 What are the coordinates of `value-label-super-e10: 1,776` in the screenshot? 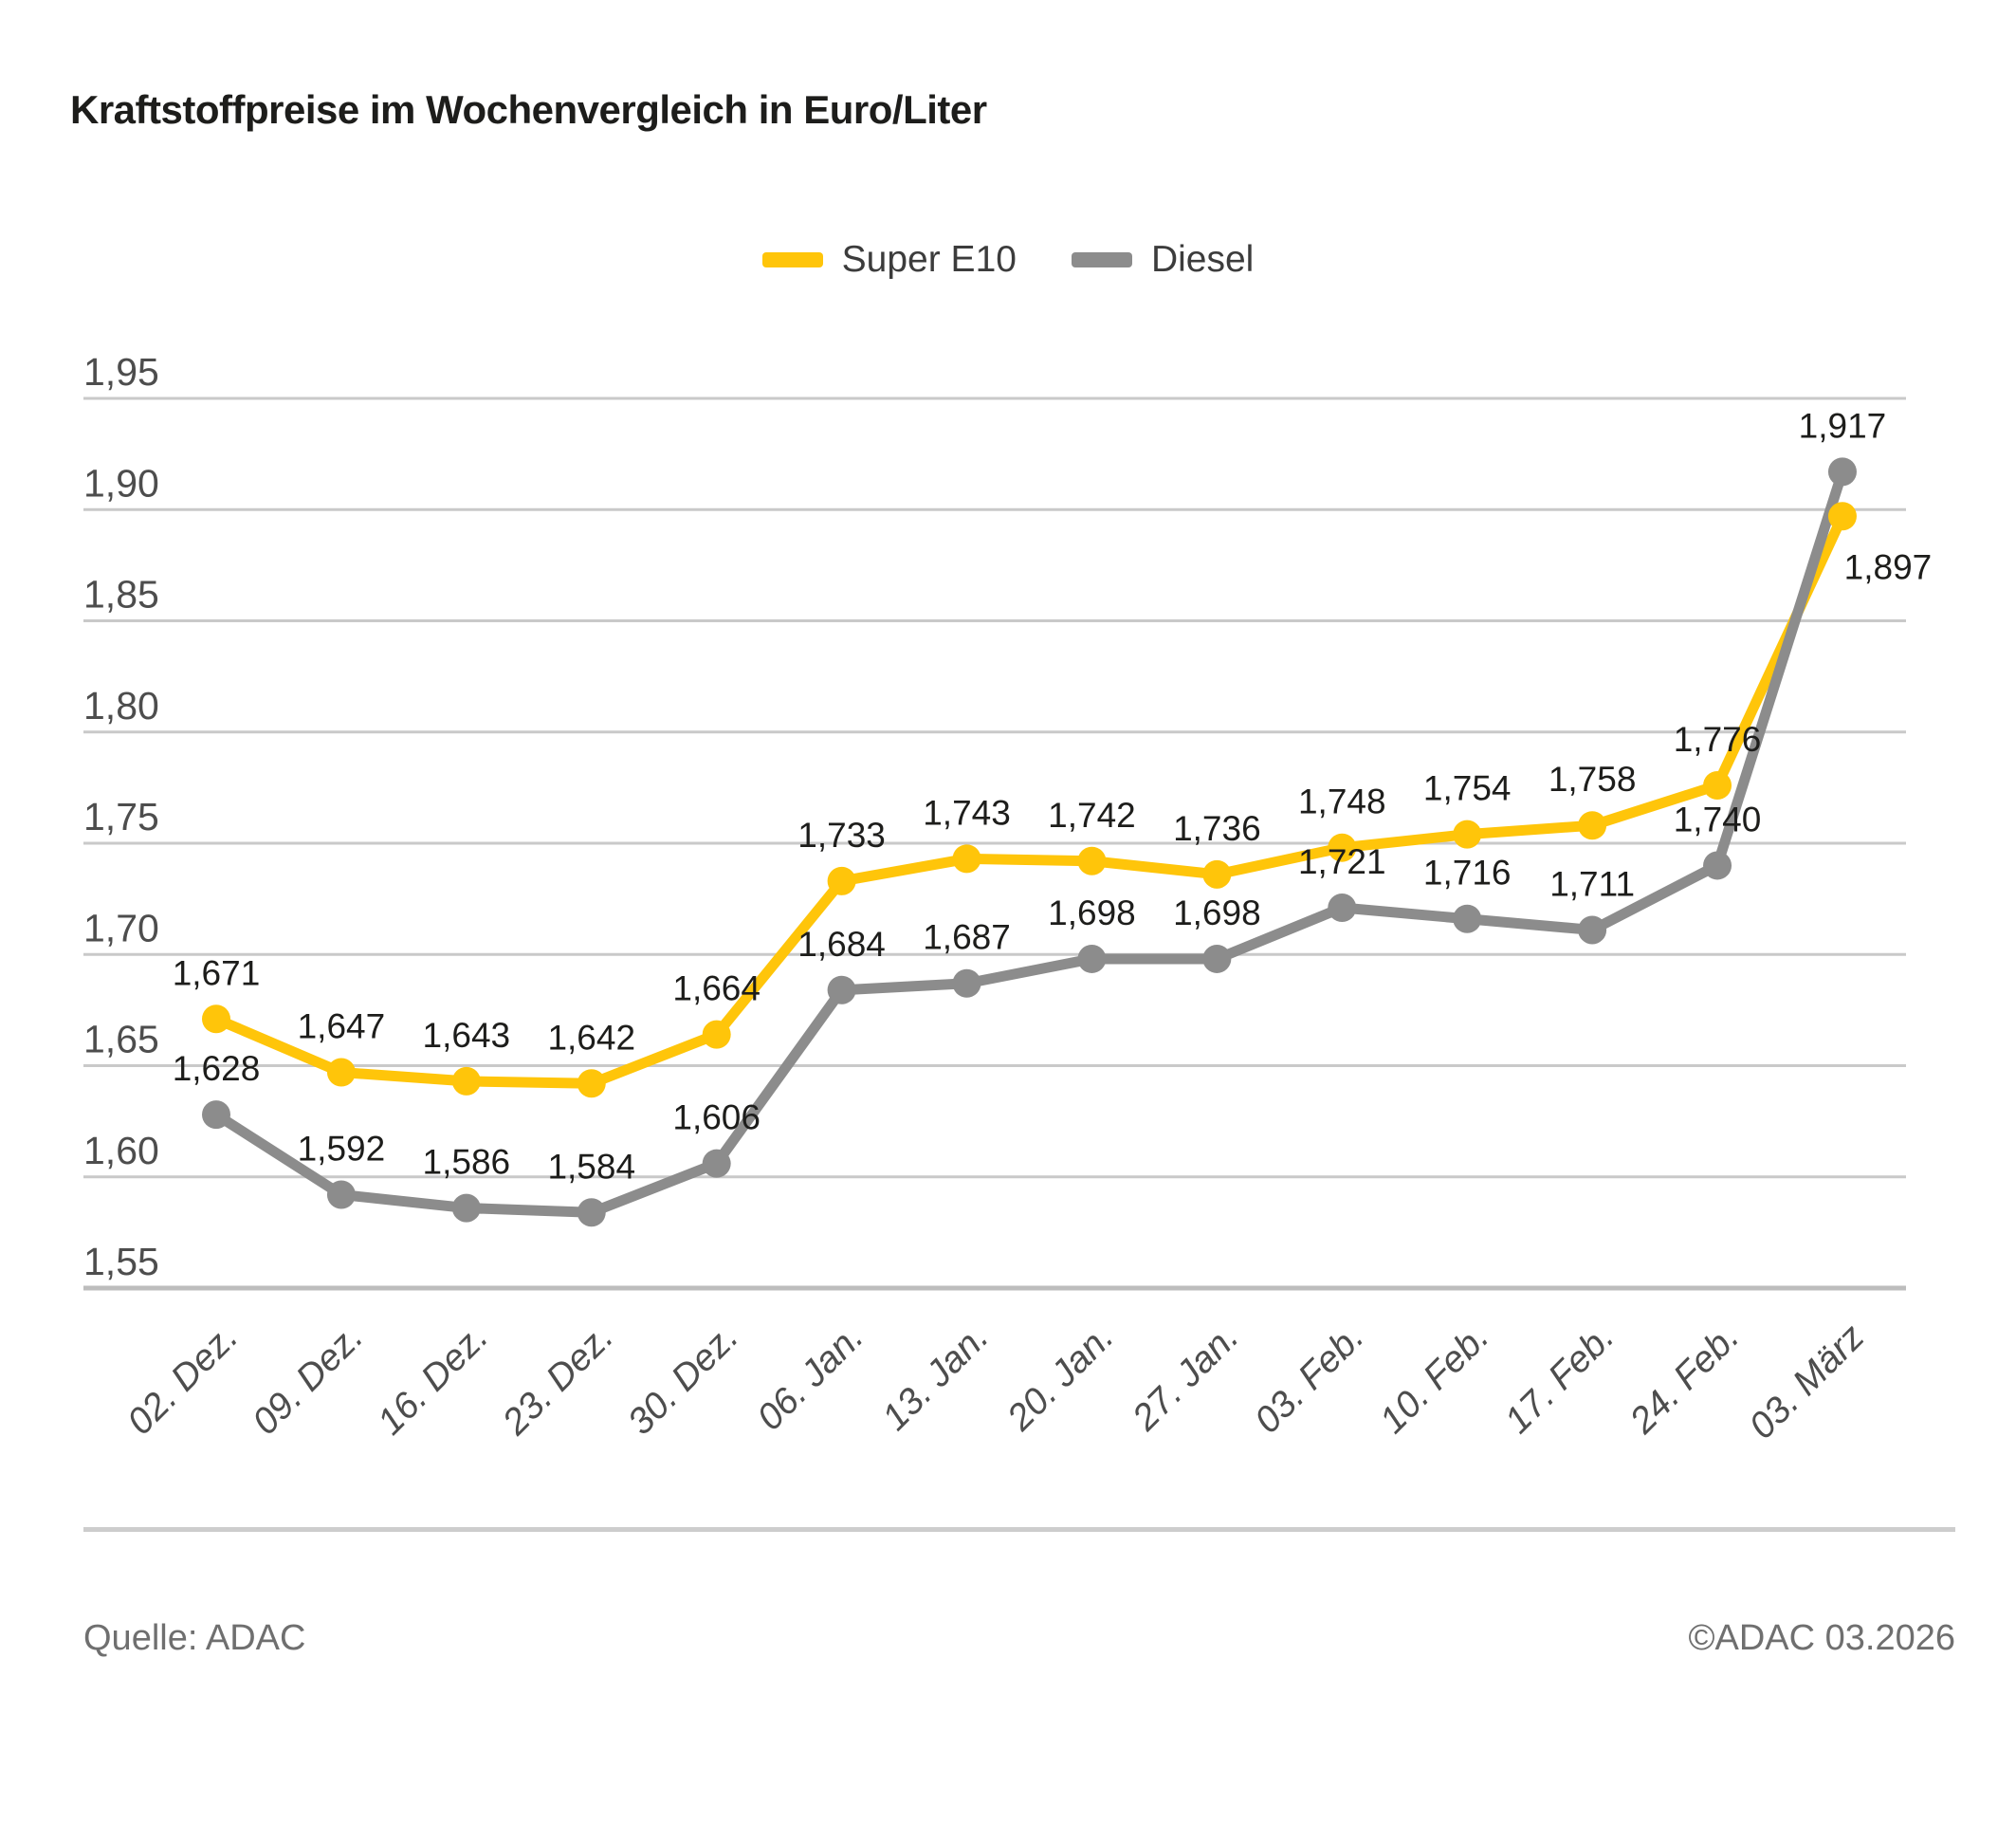 It's located at (1718, 740).